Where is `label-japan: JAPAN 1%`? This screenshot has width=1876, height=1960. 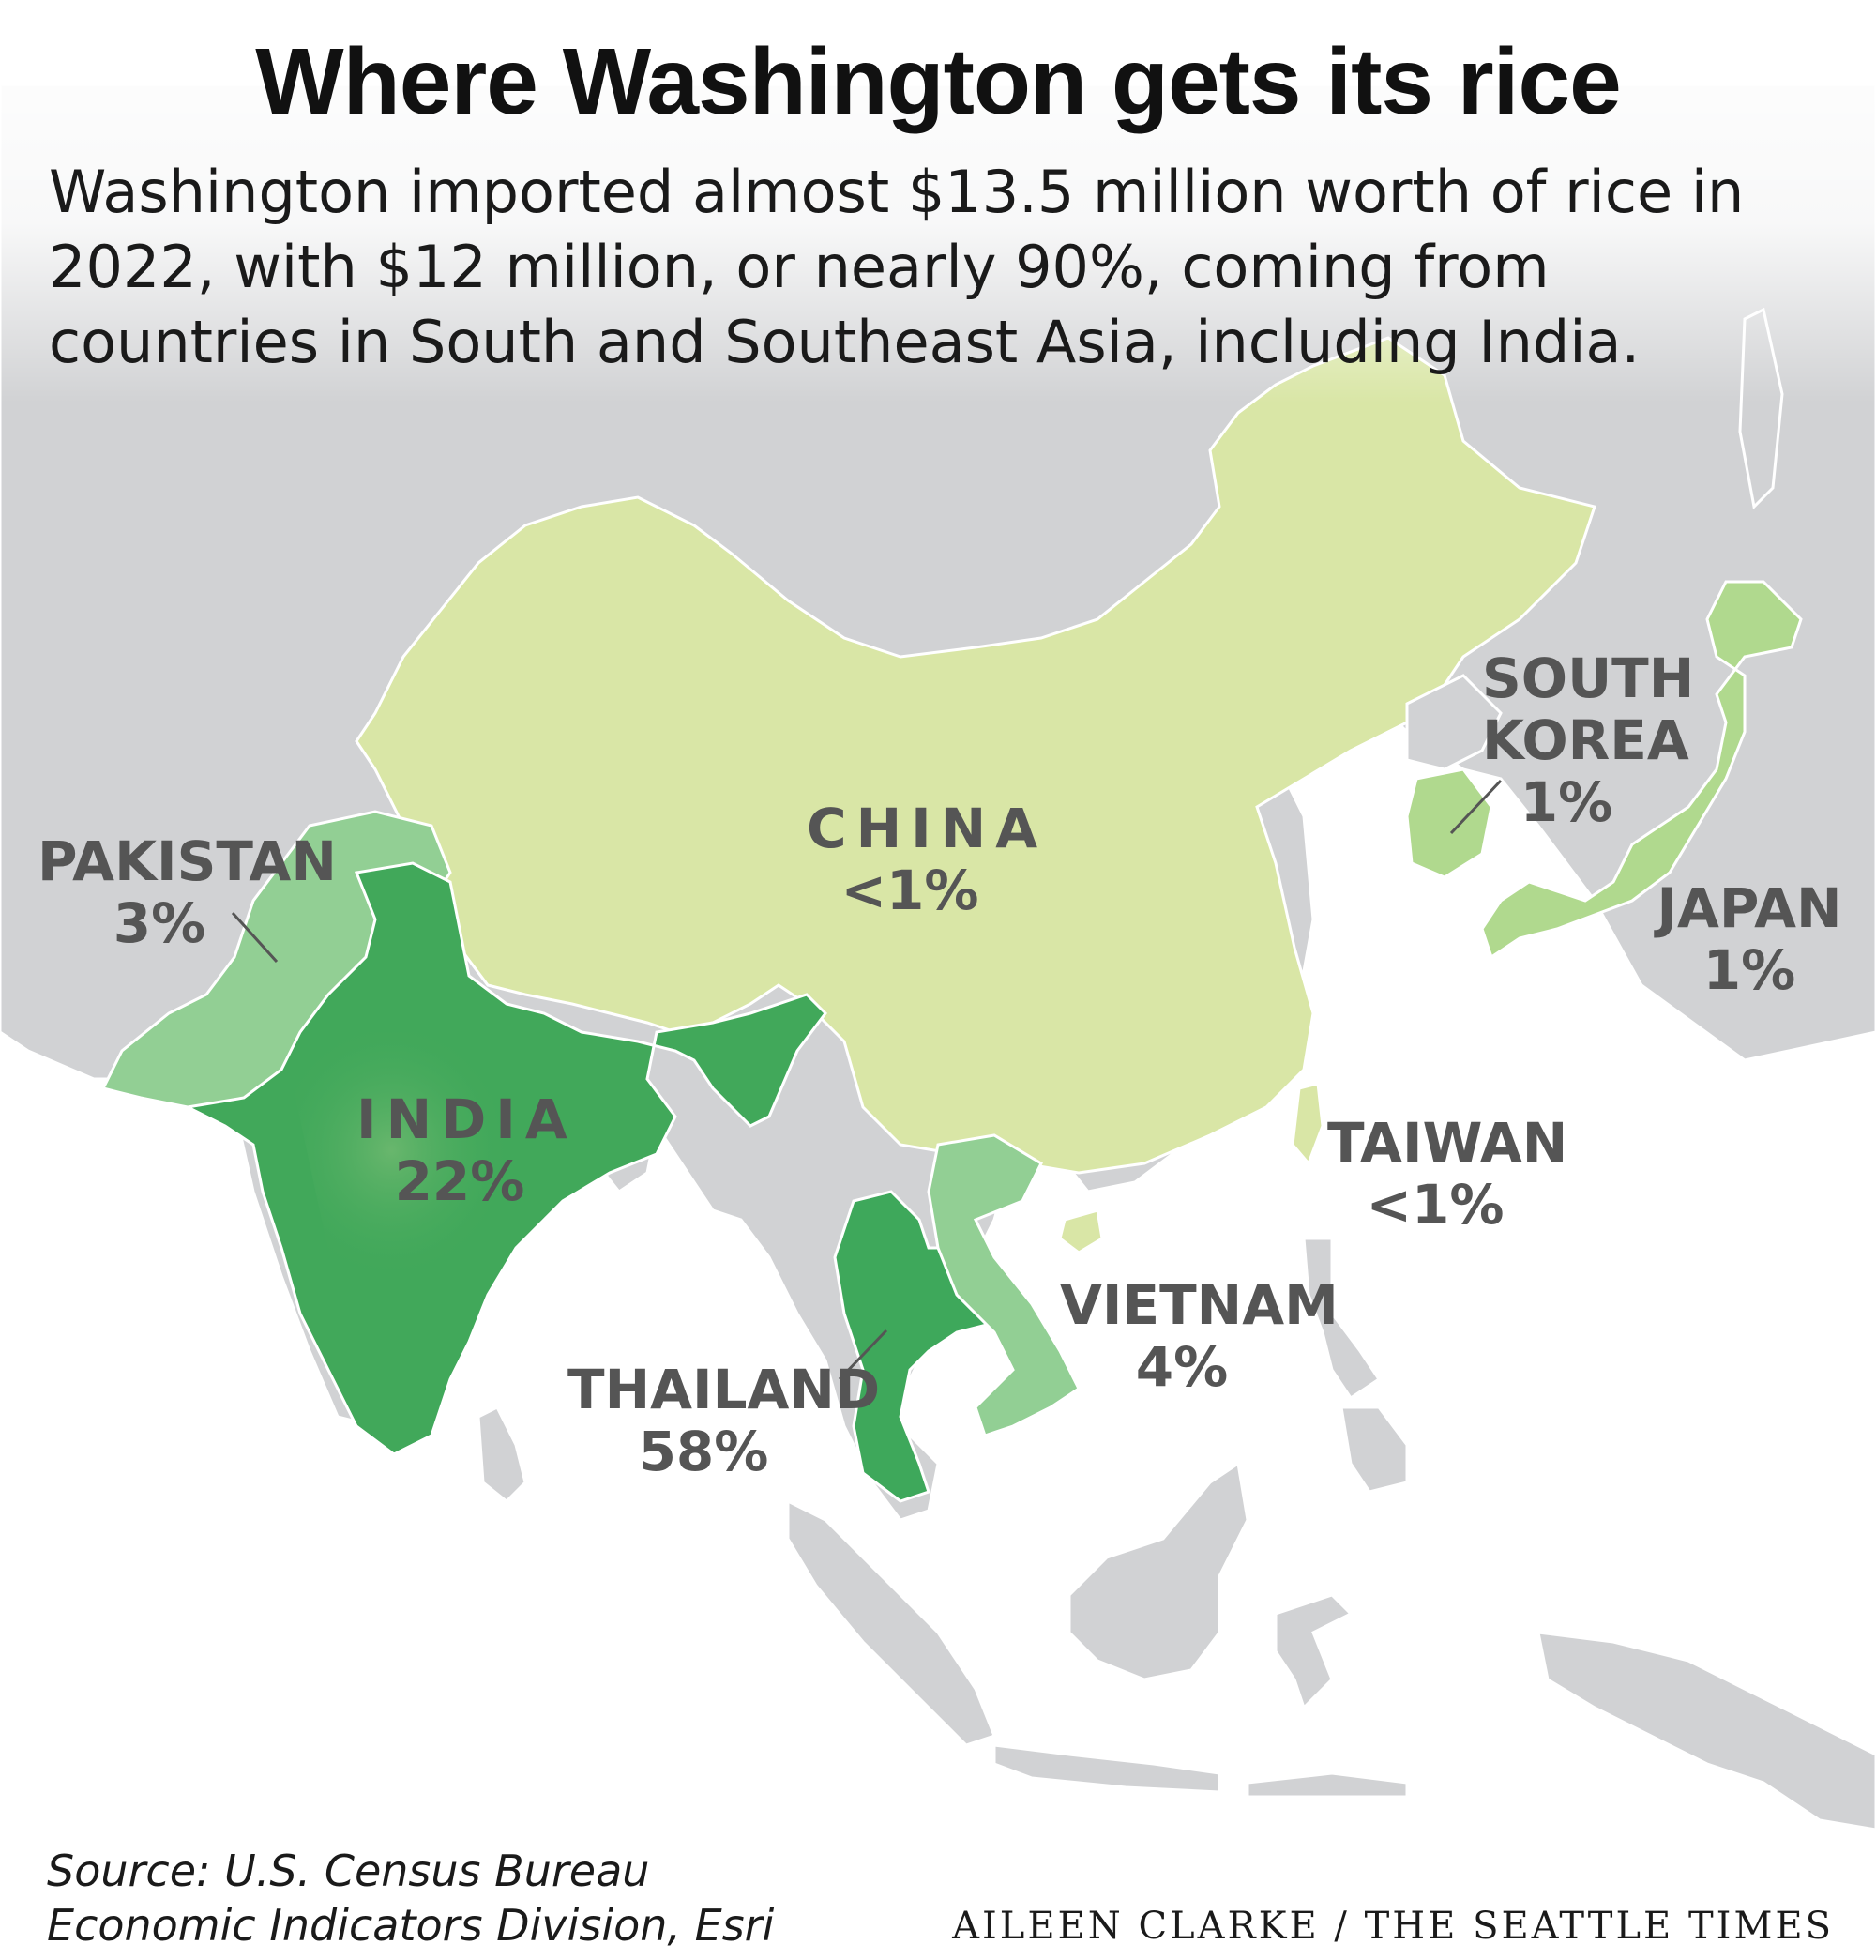
label-japan: JAPAN 1% is located at coordinates (1749, 939).